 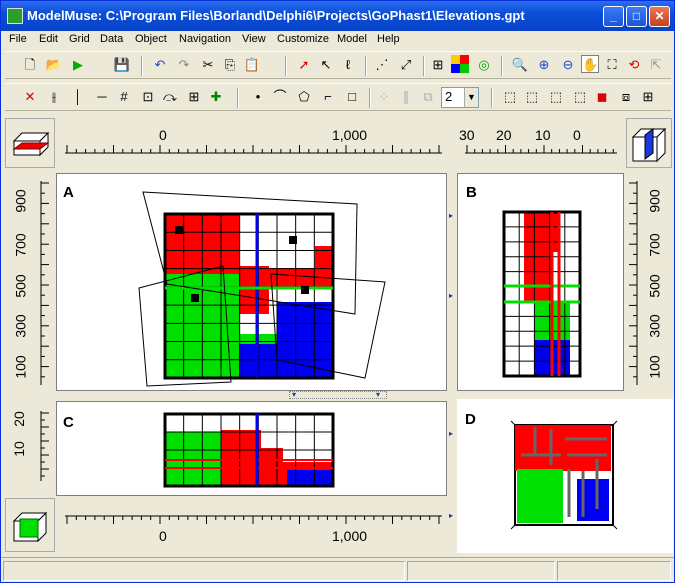 What do you see at coordinates (30, 96) in the screenshot?
I see `delete-grid-icon: ✕` at bounding box center [30, 96].